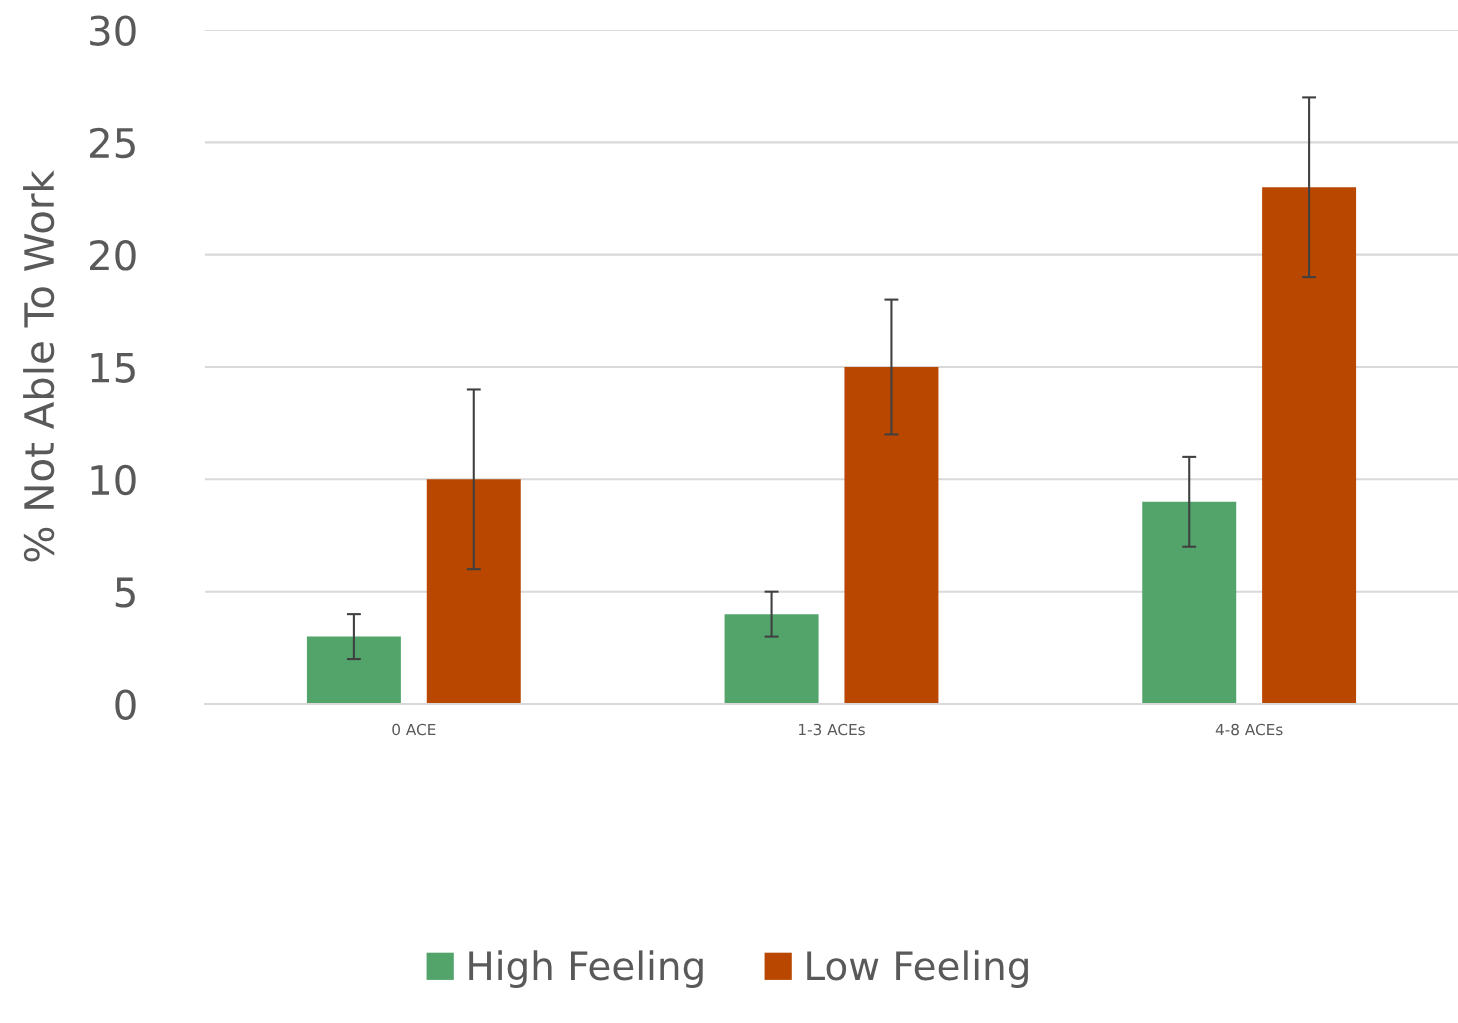 Image resolution: width=1458 pixels, height=1023 pixels. What do you see at coordinates (586, 969) in the screenshot?
I see `legend-label: High Feeling` at bounding box center [586, 969].